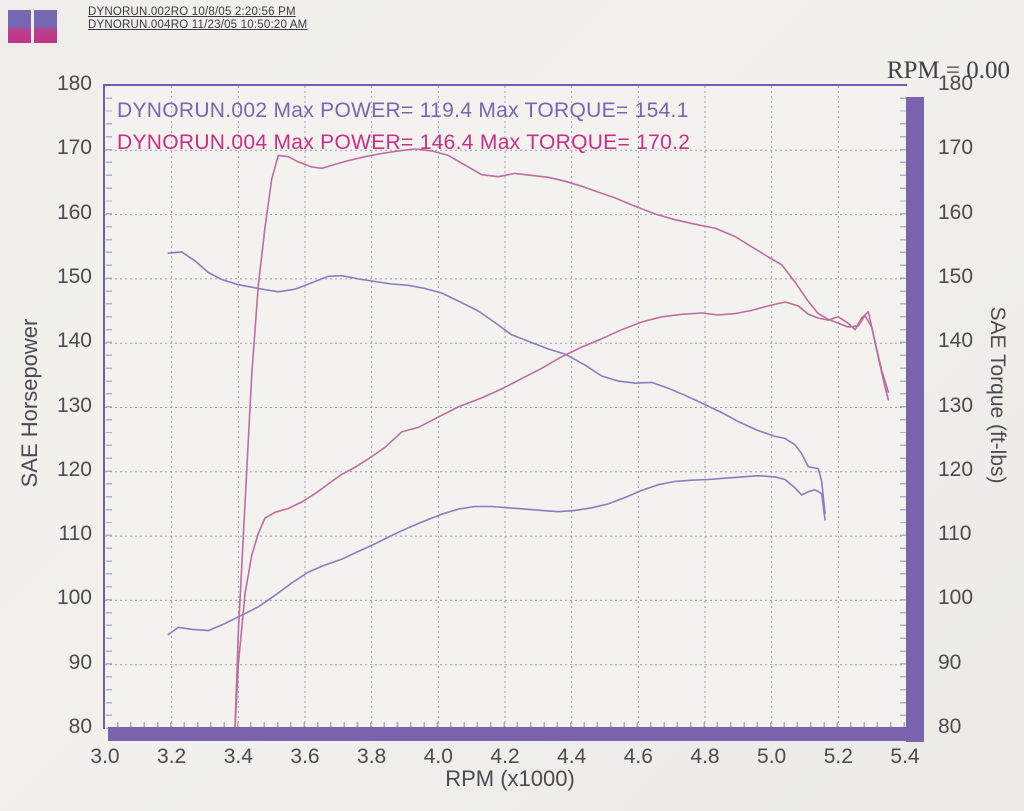  I want to click on y-tick-label-right-140: 140, so click(956, 341).